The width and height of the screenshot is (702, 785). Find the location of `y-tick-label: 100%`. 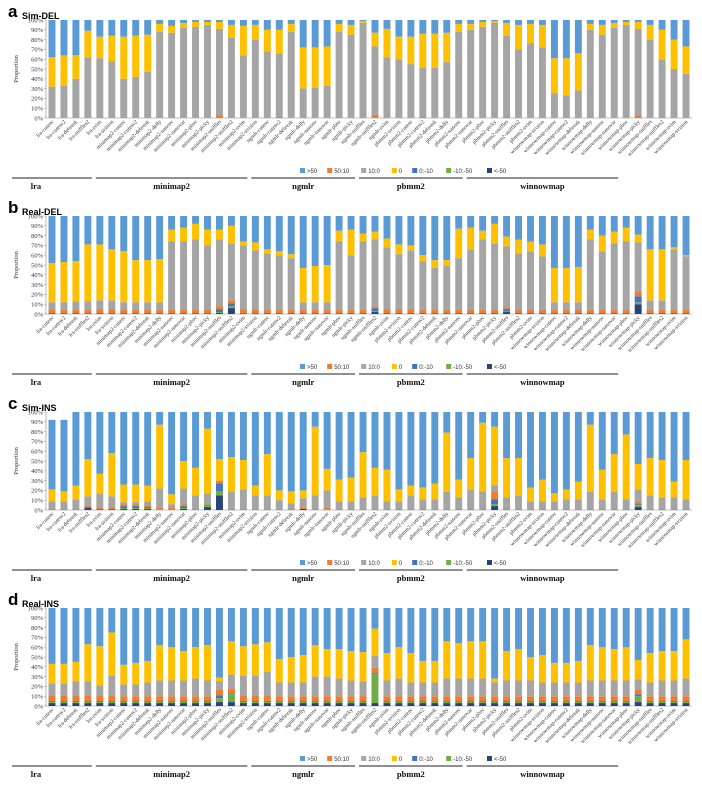

y-tick-label: 100% is located at coordinates (36, 20).